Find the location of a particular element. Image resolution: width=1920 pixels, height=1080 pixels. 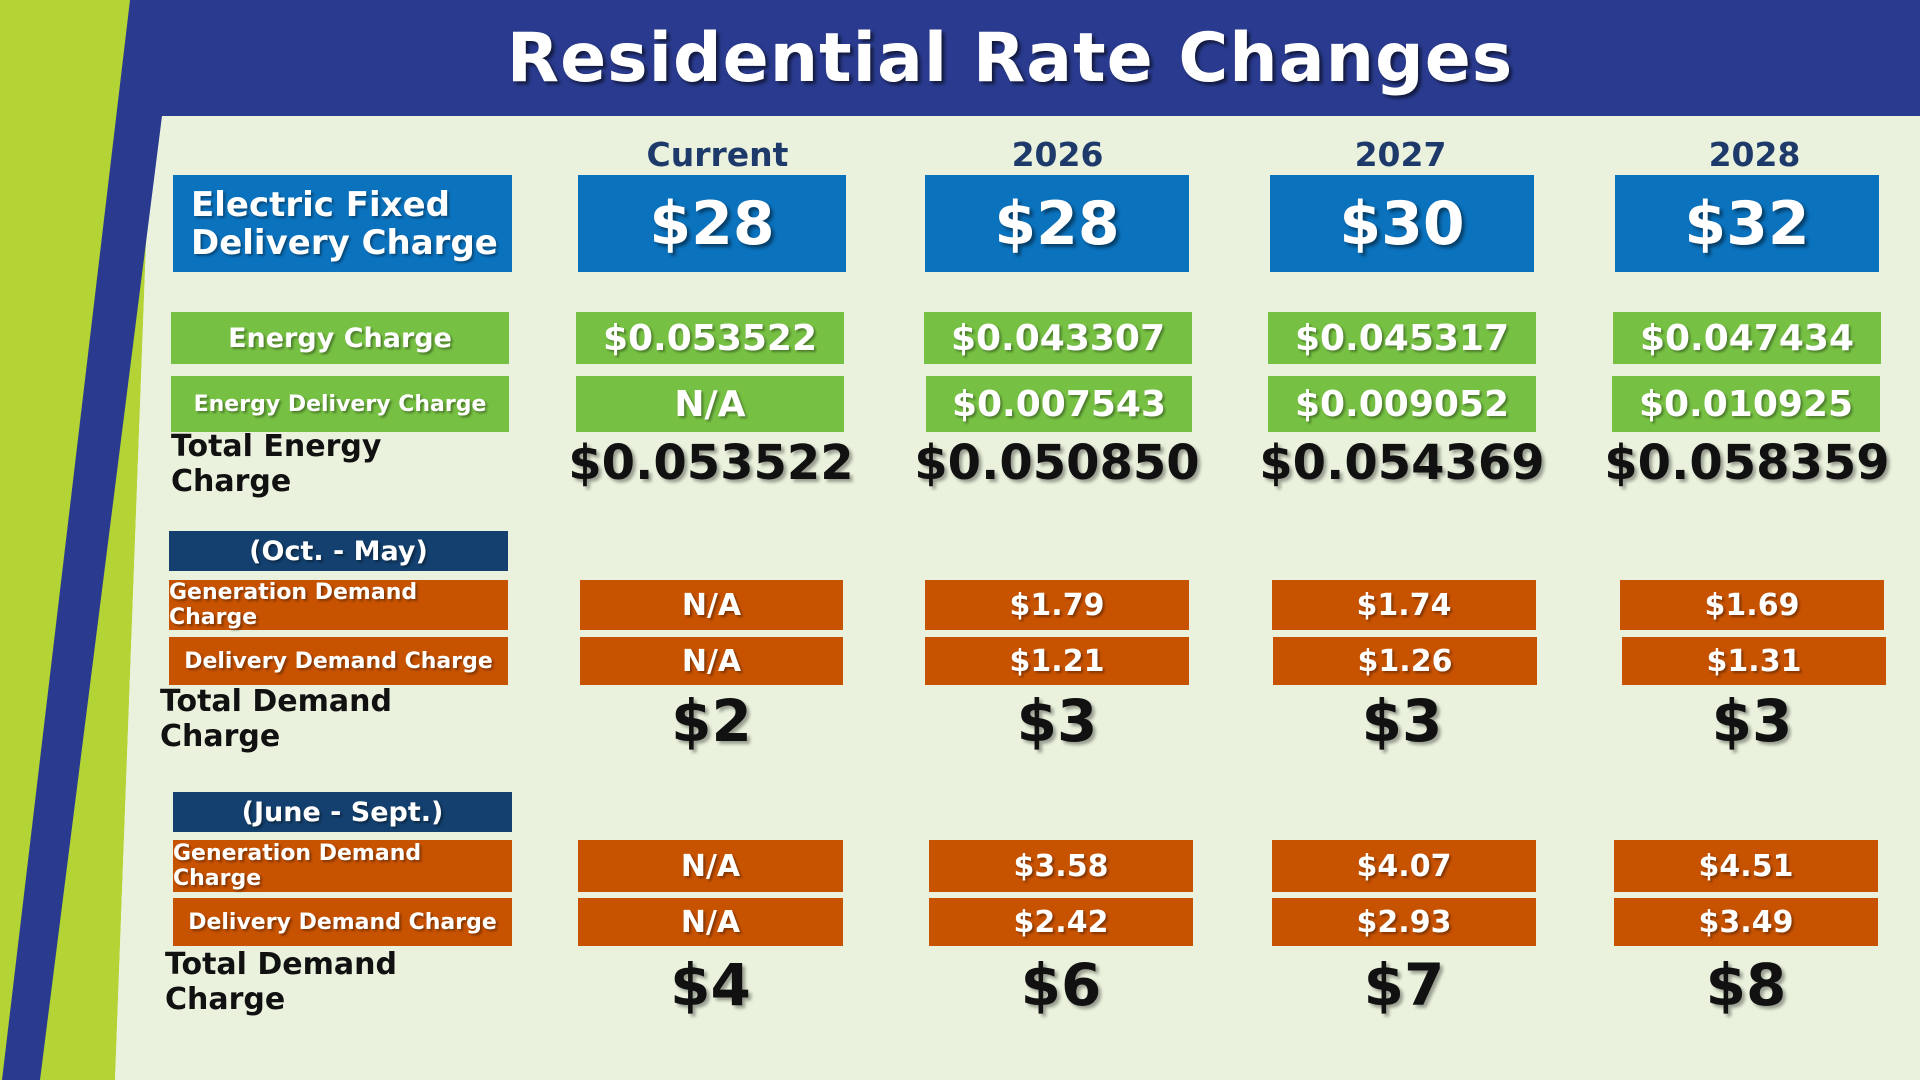

fixed-delivery-label-line2: Delivery Charge is located at coordinates (344, 242).